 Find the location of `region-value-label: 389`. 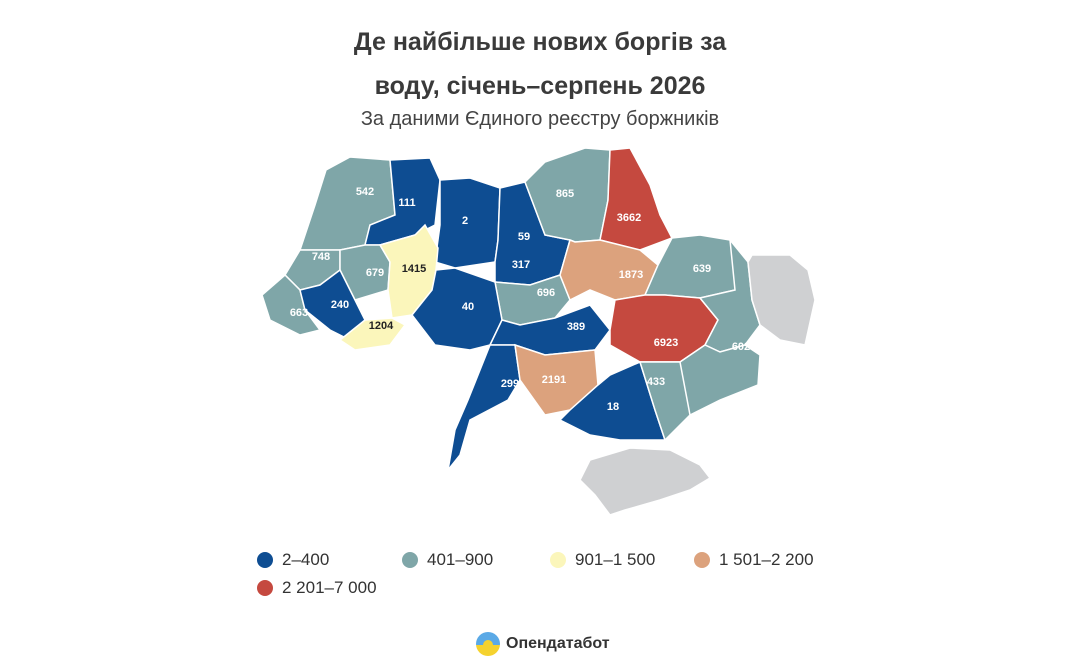

region-value-label: 389 is located at coordinates (576, 327).